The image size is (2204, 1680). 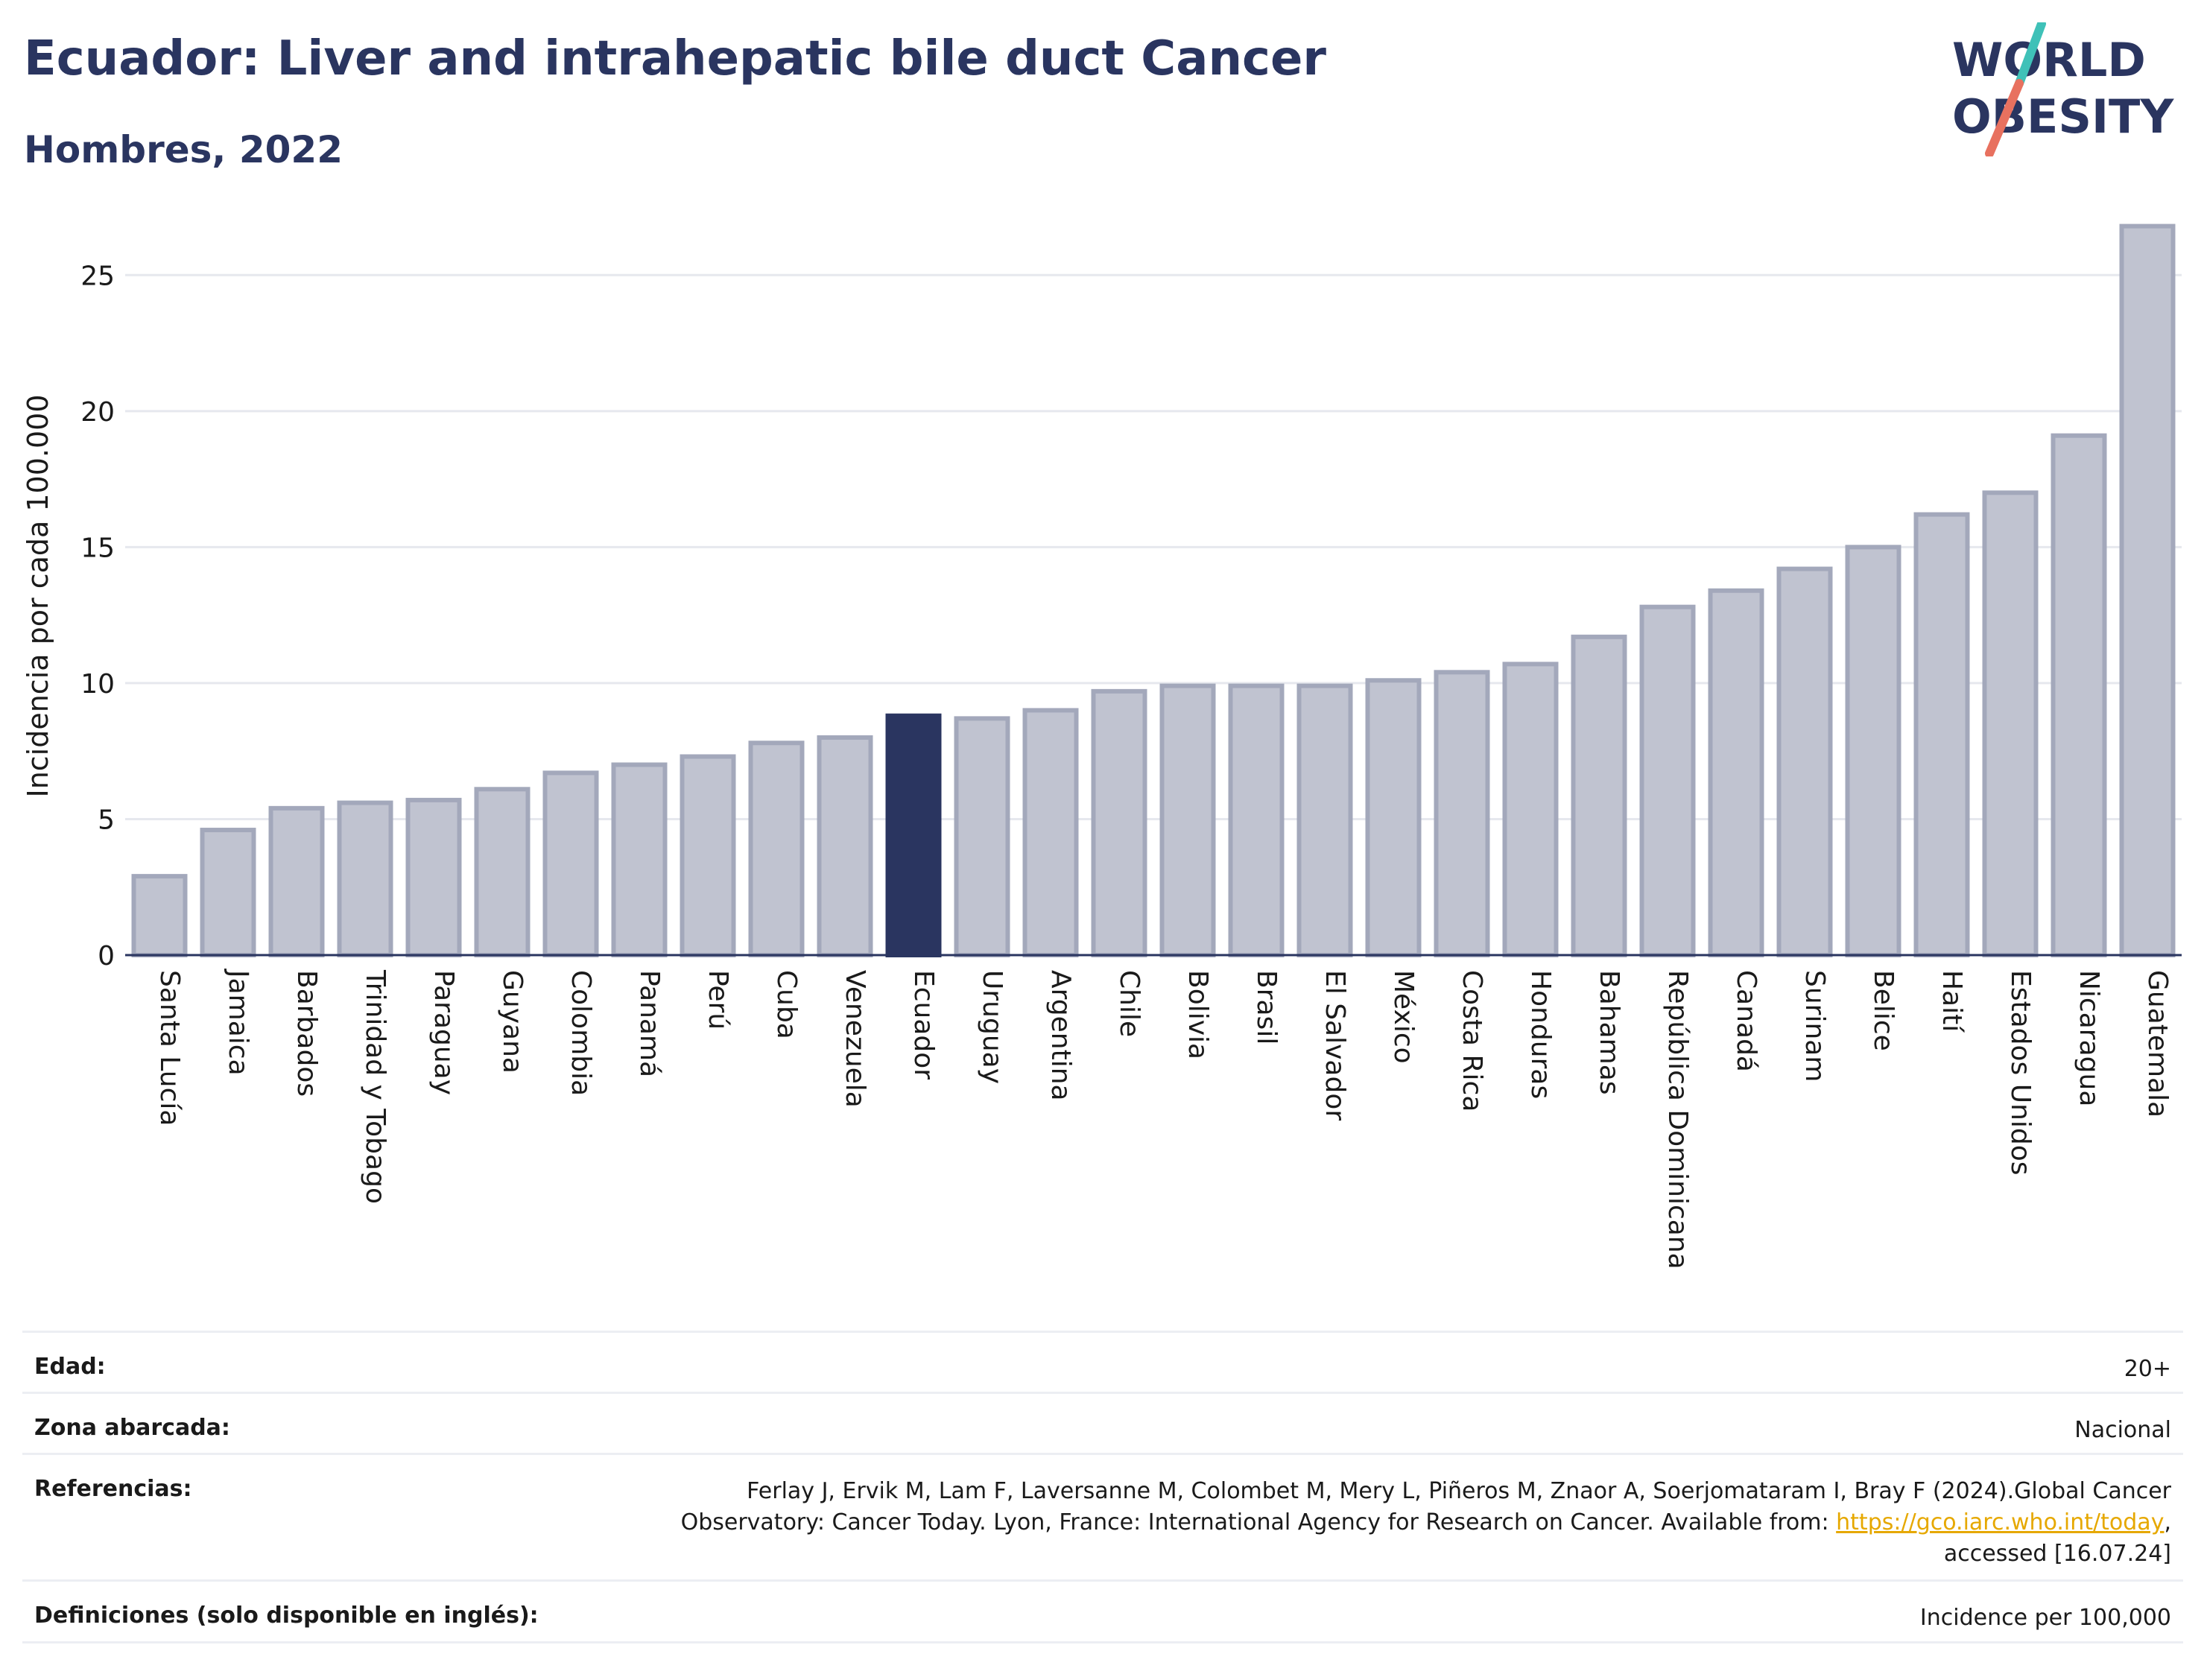 What do you see at coordinates (106, 820) in the screenshot?
I see `y-tick-label: 5` at bounding box center [106, 820].